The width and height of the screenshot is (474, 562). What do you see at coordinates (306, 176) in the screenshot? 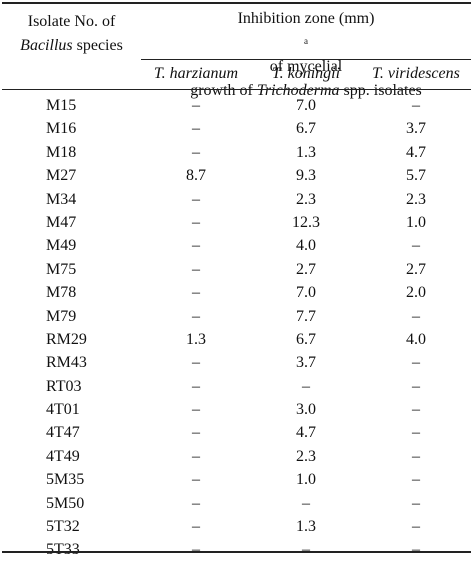
I see `koningii-cell: 9.3` at bounding box center [306, 176].